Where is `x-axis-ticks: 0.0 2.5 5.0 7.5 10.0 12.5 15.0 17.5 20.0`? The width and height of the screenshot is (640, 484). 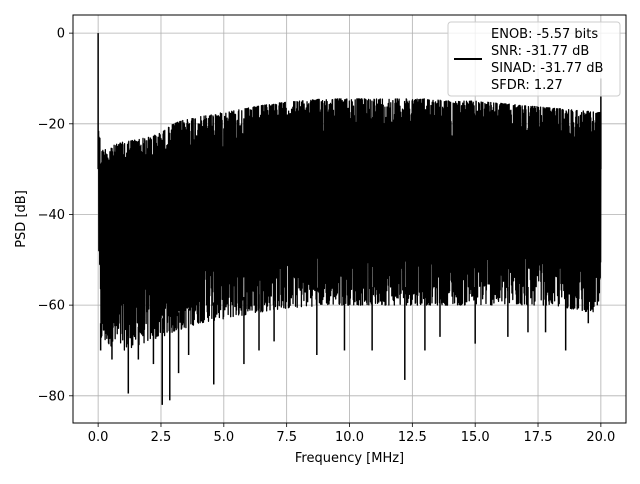
x-axis-ticks: 0.0 2.5 5.0 7.5 10.0 12.5 15.0 17.5 20.0 is located at coordinates (351, 434).